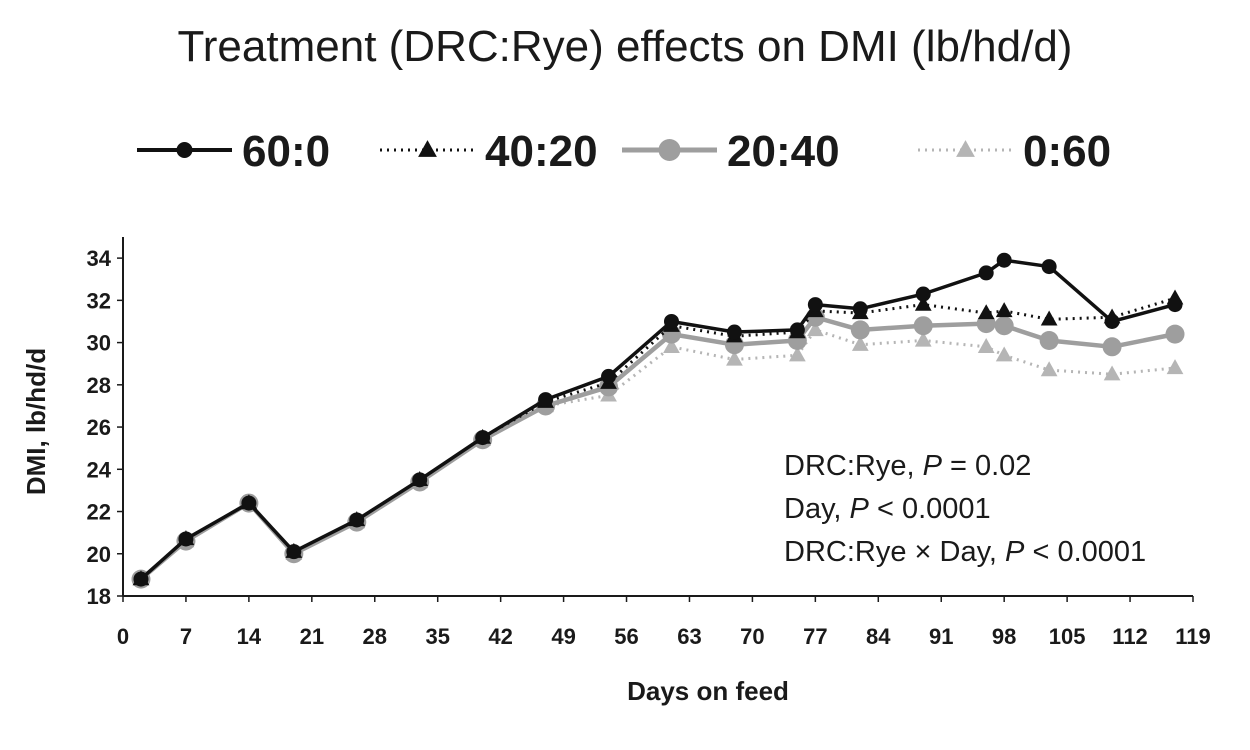  What do you see at coordinates (1004, 636) in the screenshot?
I see `x-tick-label: 98` at bounding box center [1004, 636].